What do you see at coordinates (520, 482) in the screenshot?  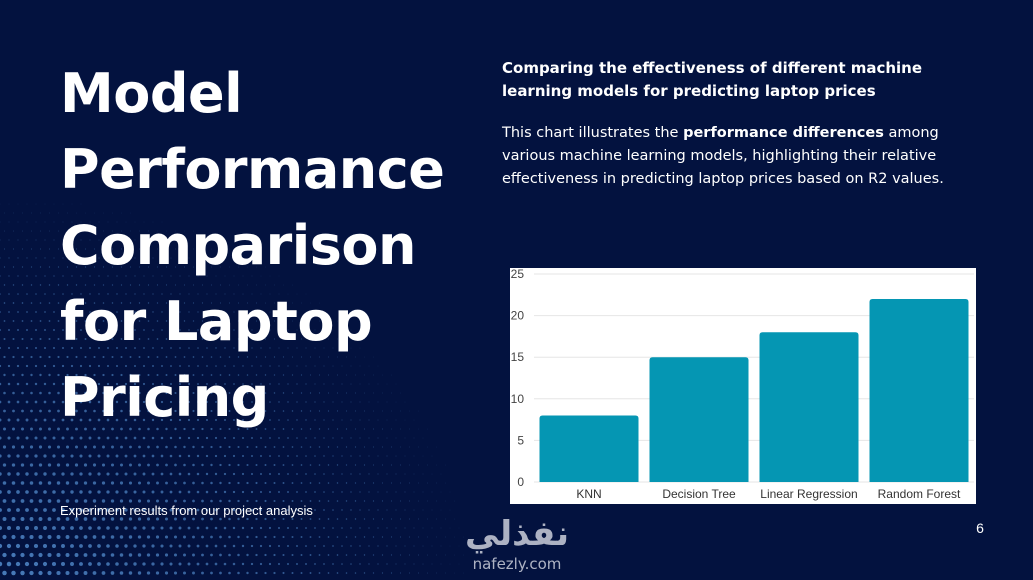 I see `y-tick-label: 0` at bounding box center [520, 482].